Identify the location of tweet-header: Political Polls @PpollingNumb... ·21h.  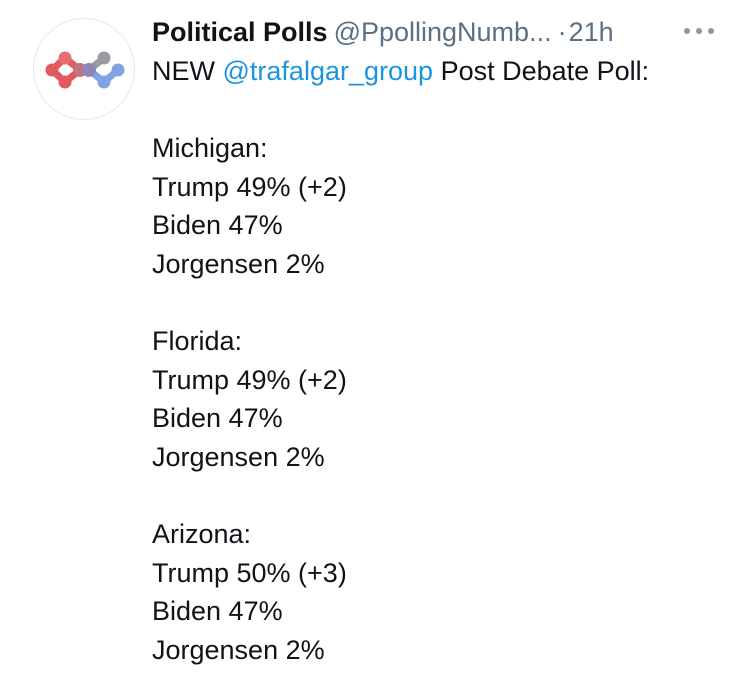
(437, 32).